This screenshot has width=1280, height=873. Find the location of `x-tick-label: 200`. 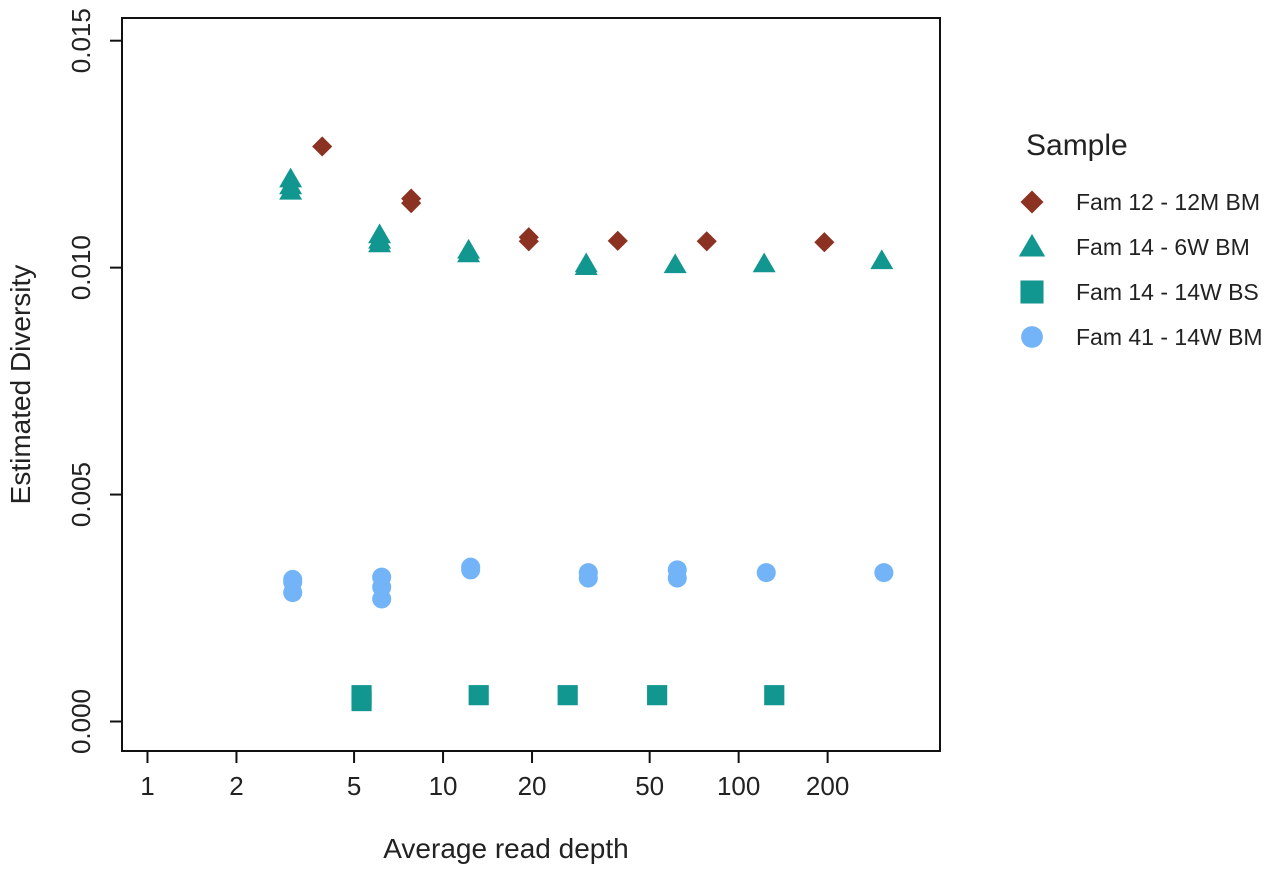

x-tick-label: 200 is located at coordinates (827, 786).